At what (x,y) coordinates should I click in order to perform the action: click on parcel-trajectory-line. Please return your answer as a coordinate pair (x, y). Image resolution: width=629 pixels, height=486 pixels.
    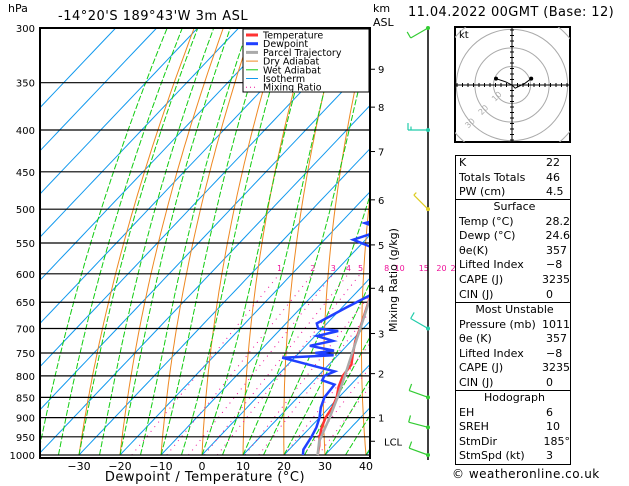
    Looking at the image, I should click on (343, 375).